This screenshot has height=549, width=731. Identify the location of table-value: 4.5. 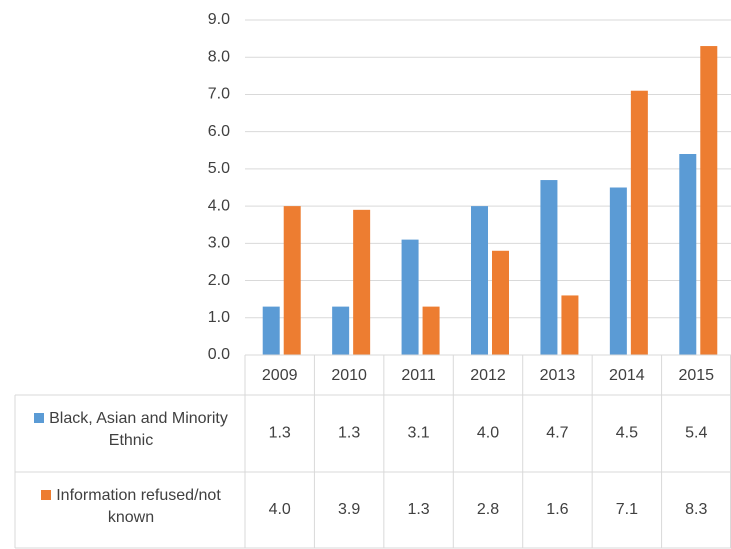
(627, 433).